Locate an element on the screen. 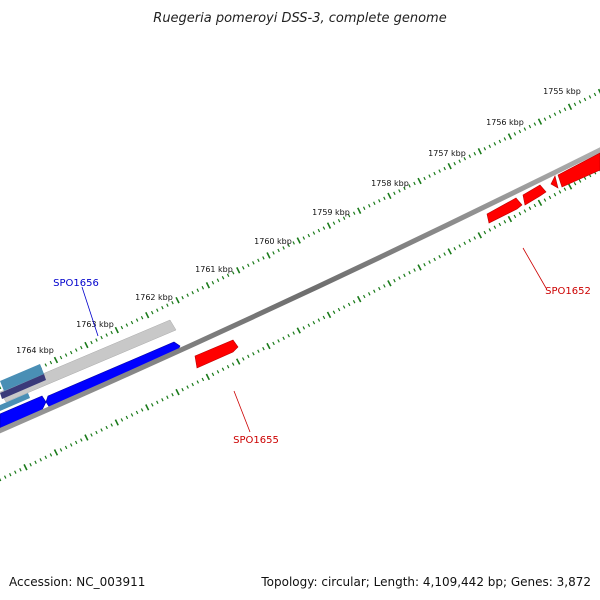 The image size is (600, 600). gene-SPO1655 is located at coordinates (216, 354).